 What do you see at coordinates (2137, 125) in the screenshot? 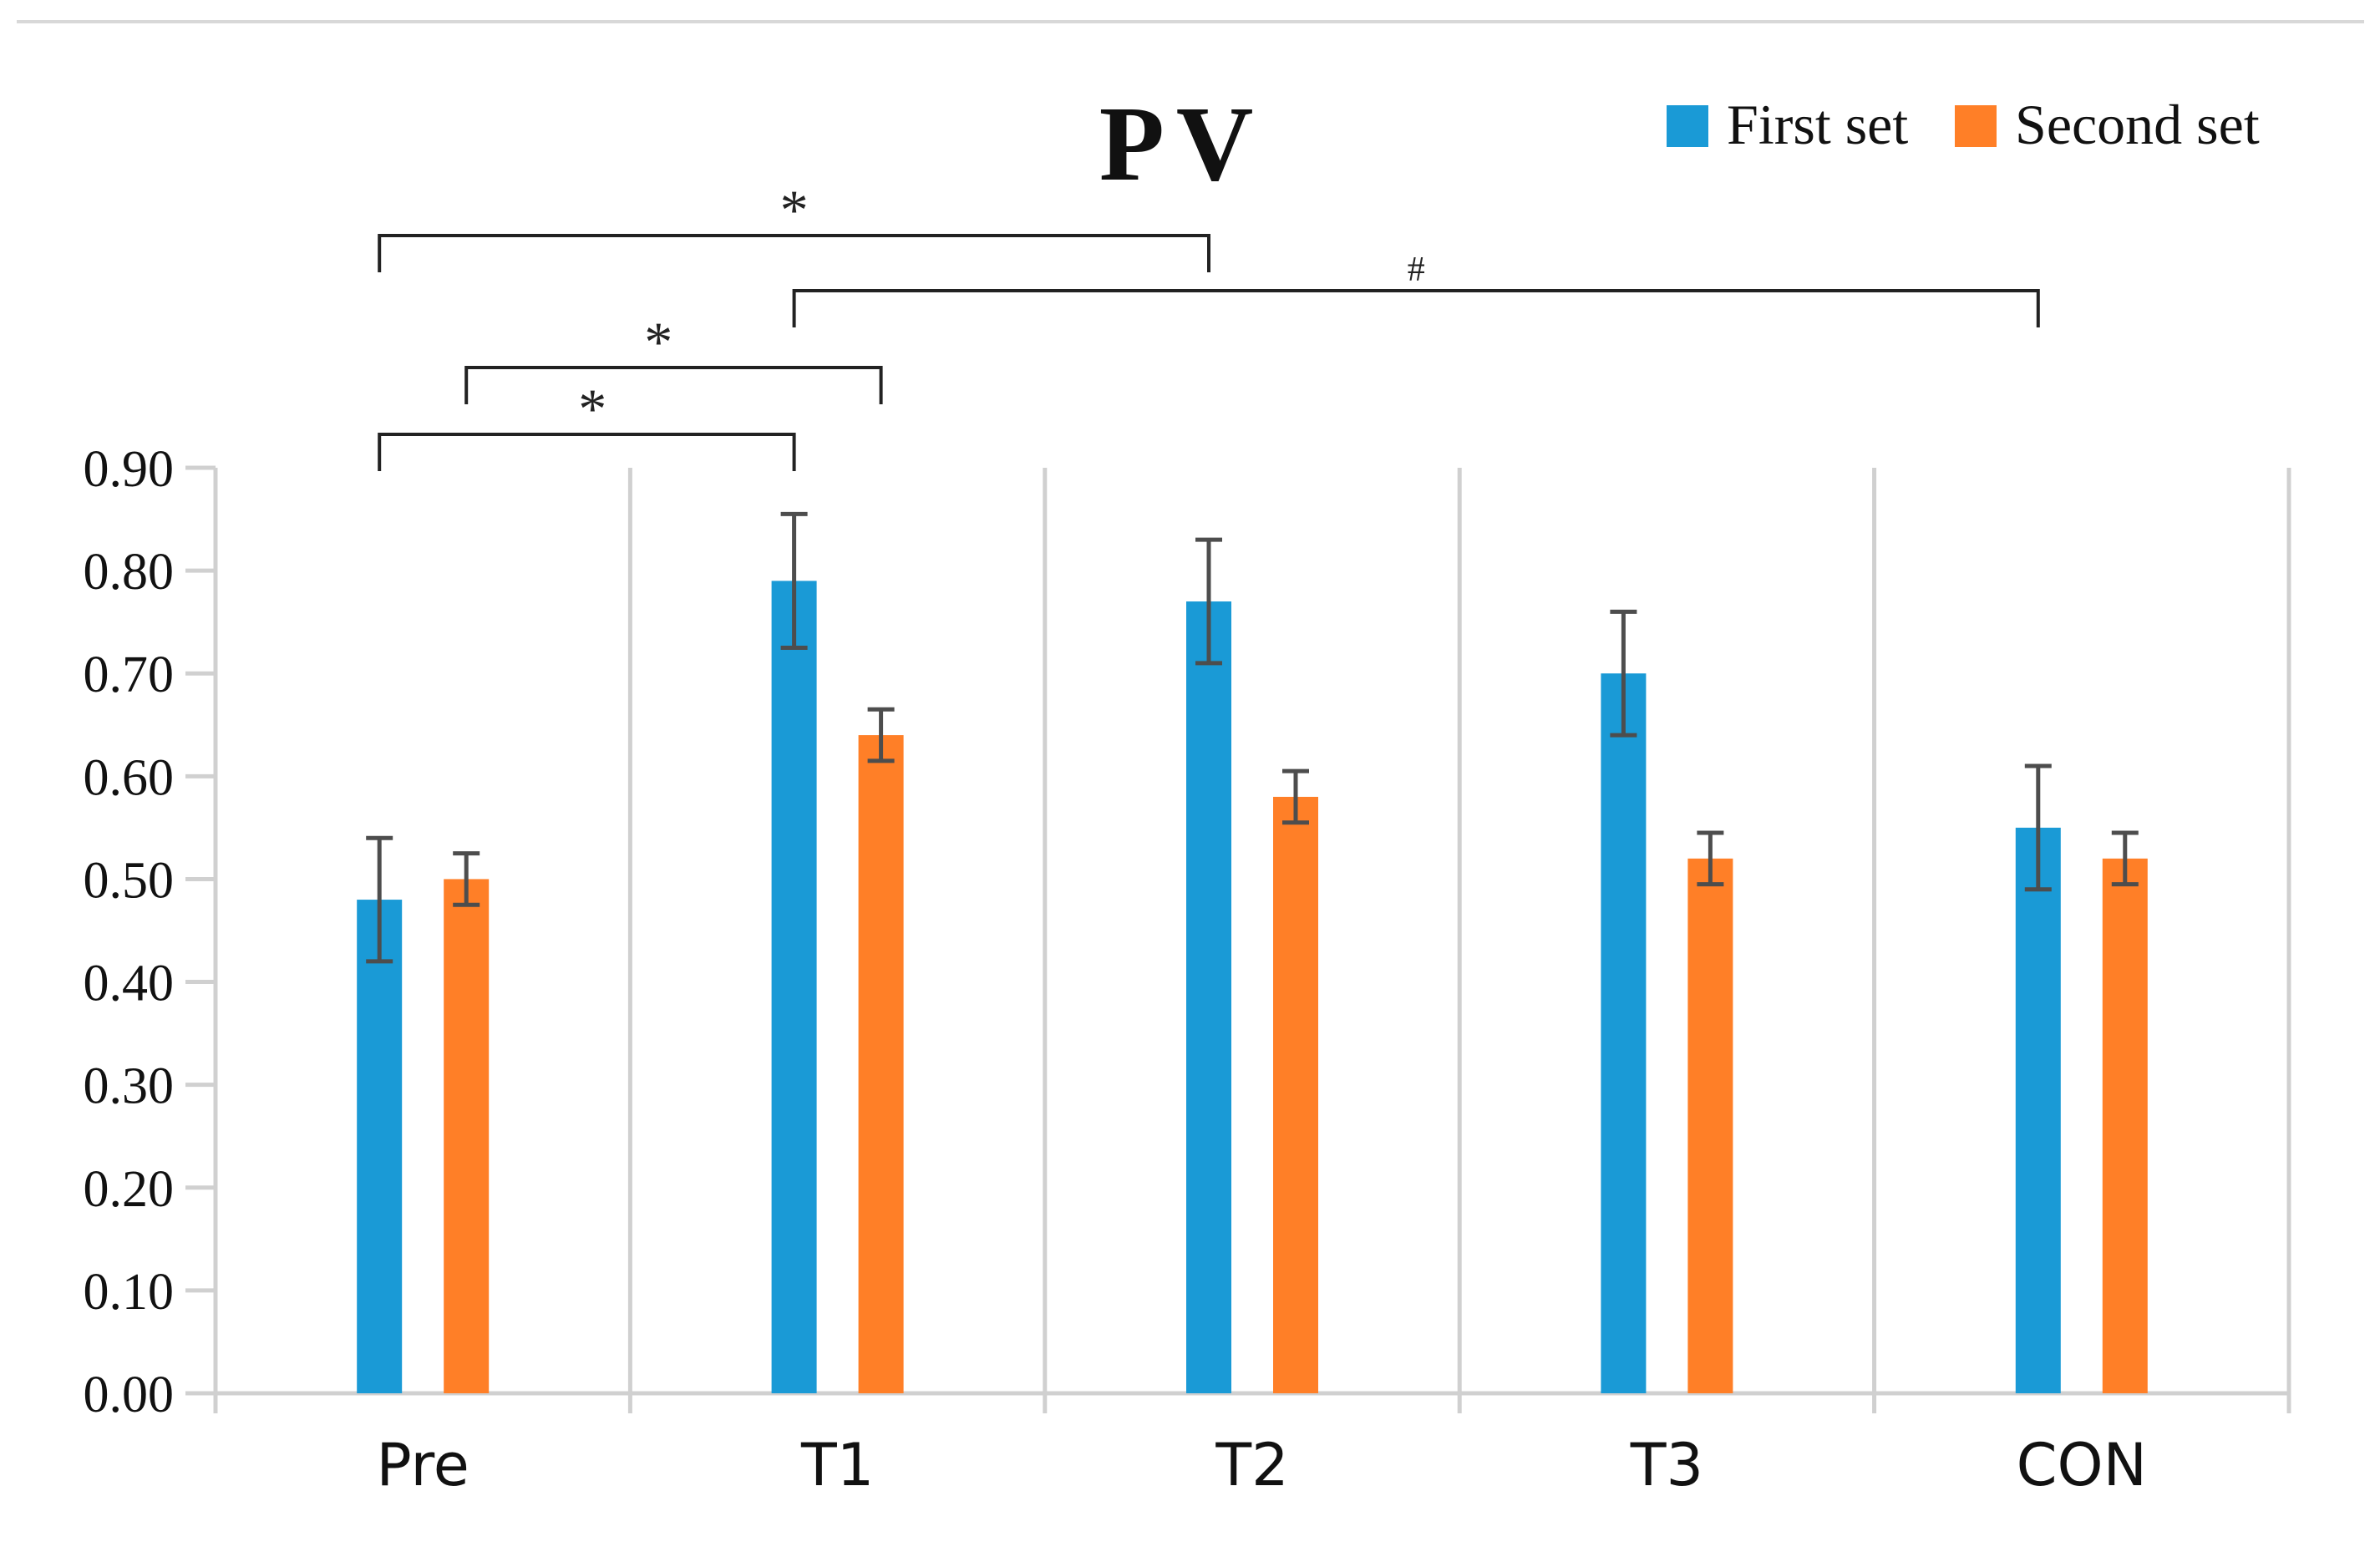
I see `legend-label-second-set: Second set` at bounding box center [2137, 125].